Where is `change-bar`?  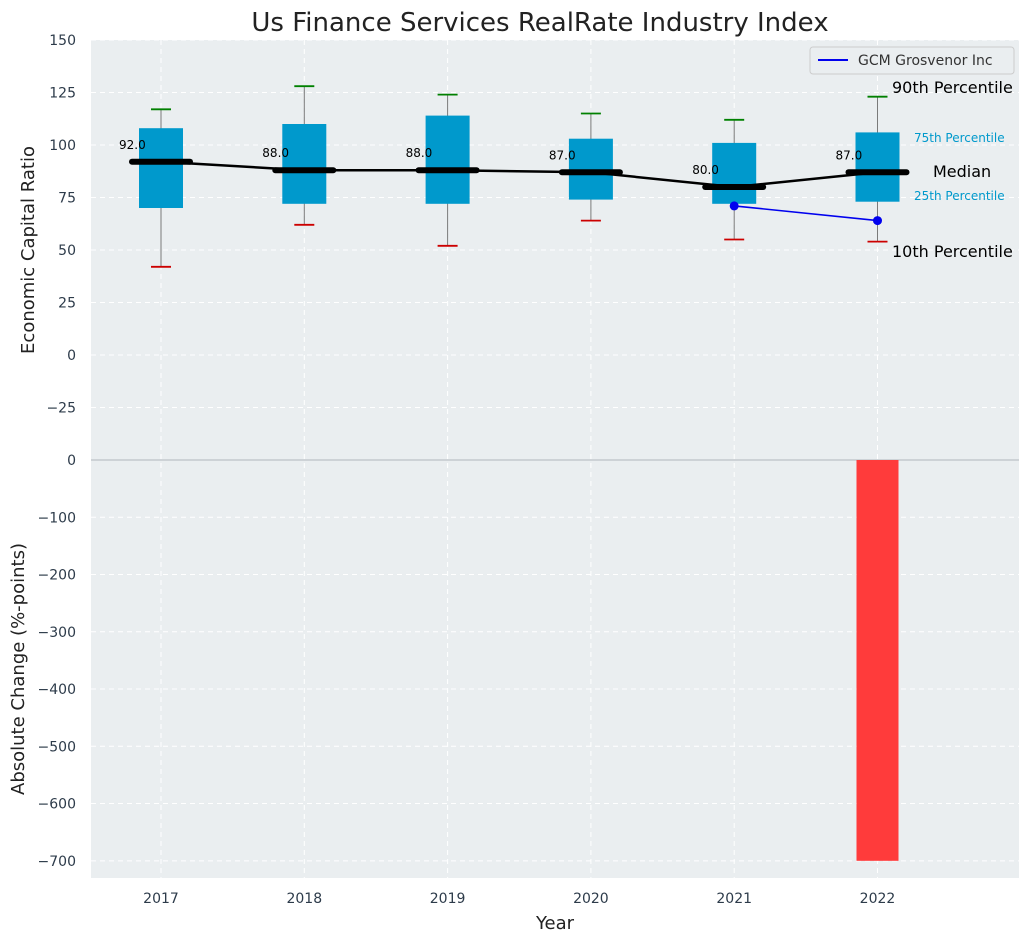
change-bar is located at coordinates (877, 660).